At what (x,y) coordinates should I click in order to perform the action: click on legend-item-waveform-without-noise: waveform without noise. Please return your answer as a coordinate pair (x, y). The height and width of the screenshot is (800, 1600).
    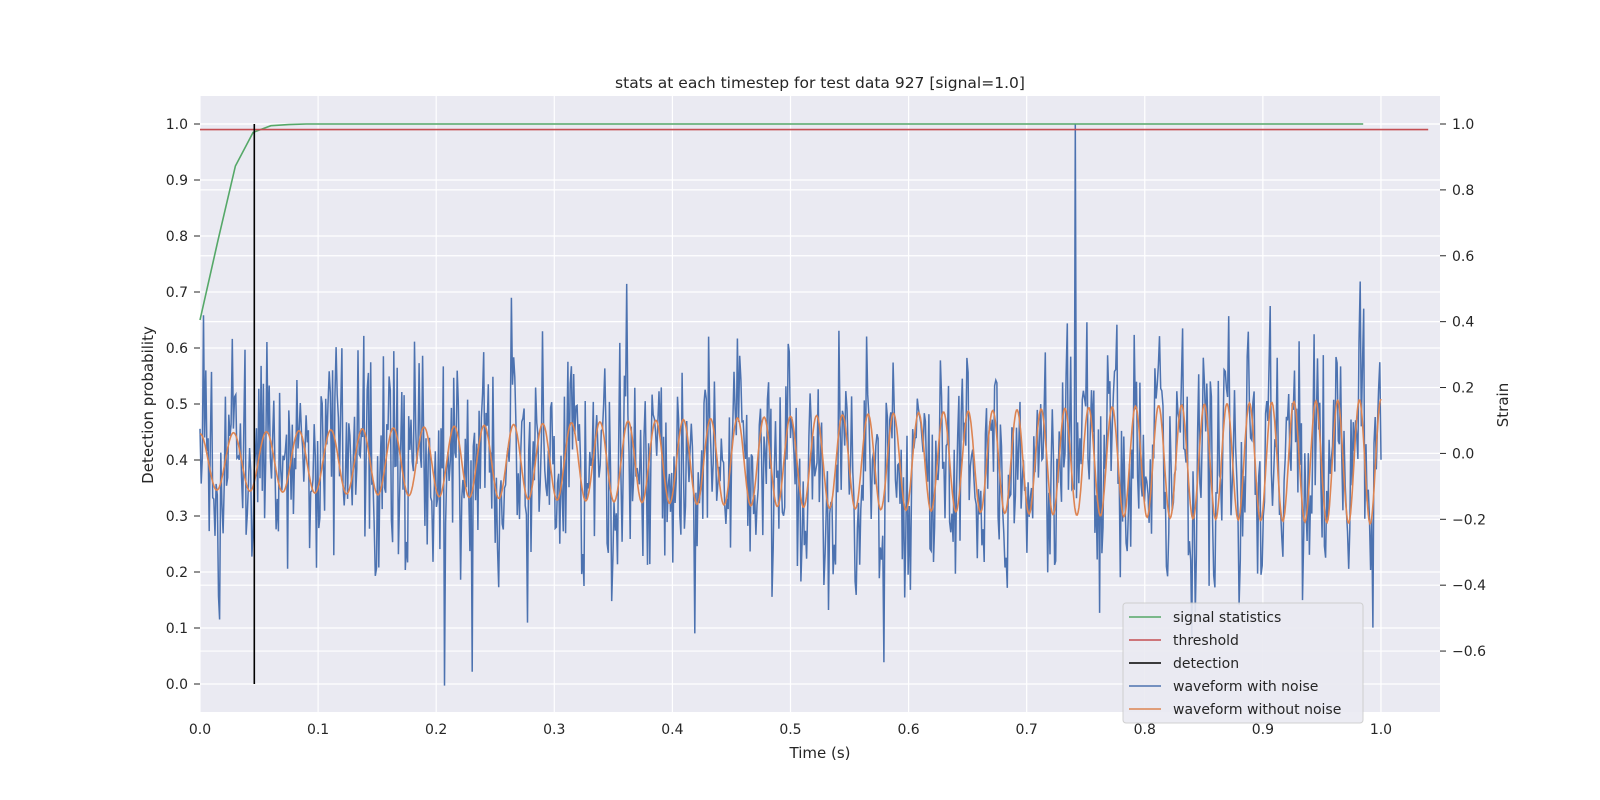
    Looking at the image, I should click on (1235, 710).